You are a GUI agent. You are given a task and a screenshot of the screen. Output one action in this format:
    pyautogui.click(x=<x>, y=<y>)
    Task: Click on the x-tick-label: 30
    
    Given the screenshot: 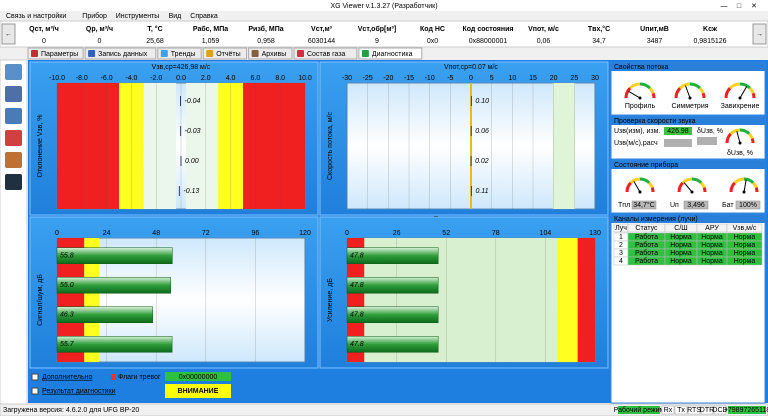 What is the action you would take?
    pyautogui.click(x=595, y=78)
    